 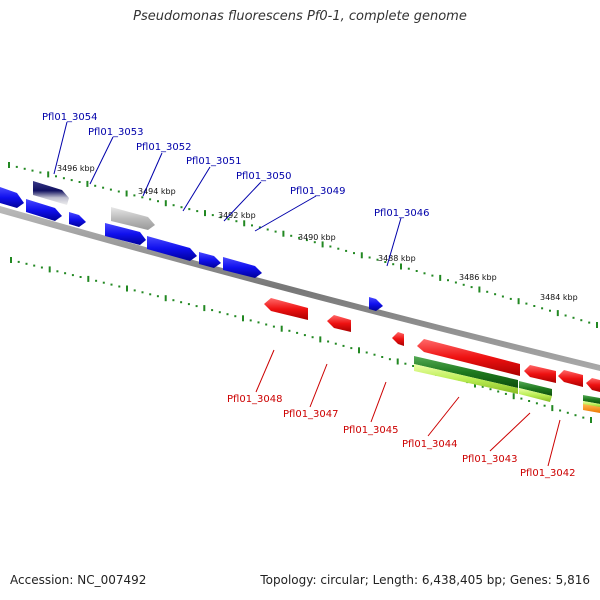 I want to click on reverse-strand-genes, so click(x=432, y=355).